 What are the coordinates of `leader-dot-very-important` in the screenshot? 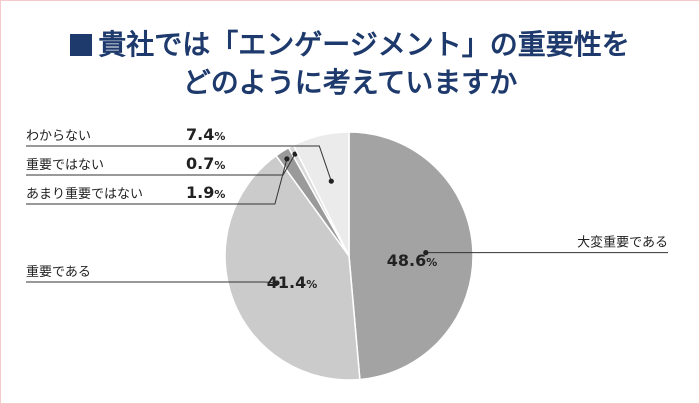 It's located at (426, 253).